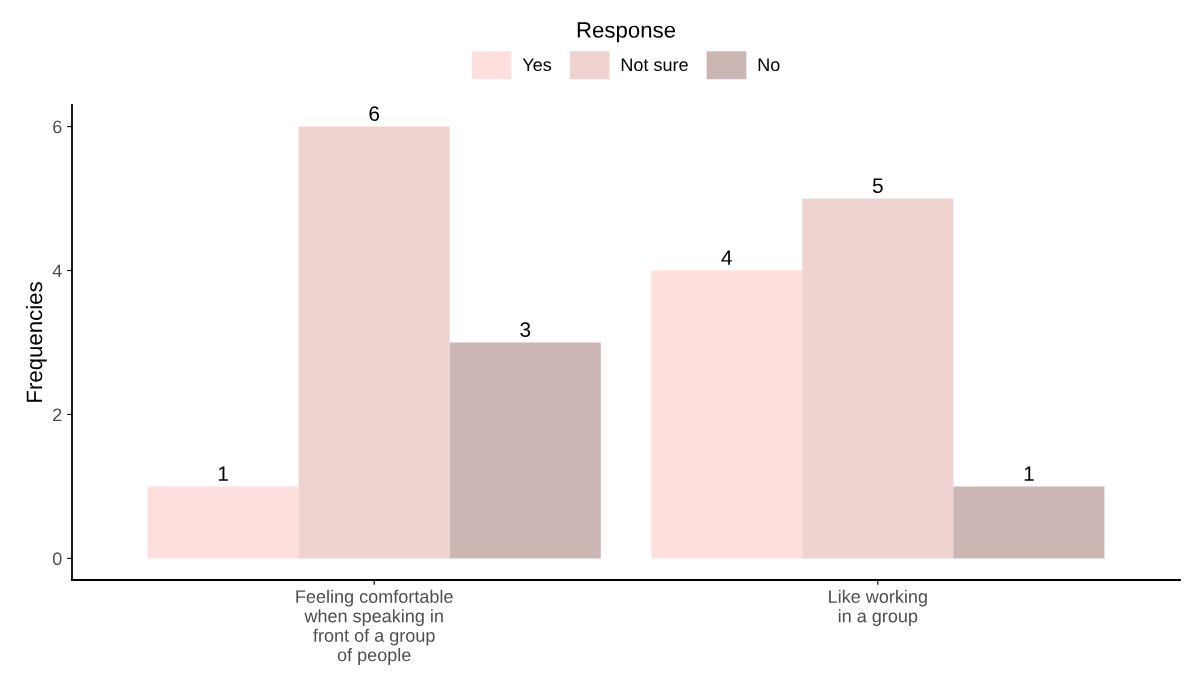 This screenshot has height=690, width=1203. What do you see at coordinates (626, 32) in the screenshot?
I see `legend-title: Response` at bounding box center [626, 32].